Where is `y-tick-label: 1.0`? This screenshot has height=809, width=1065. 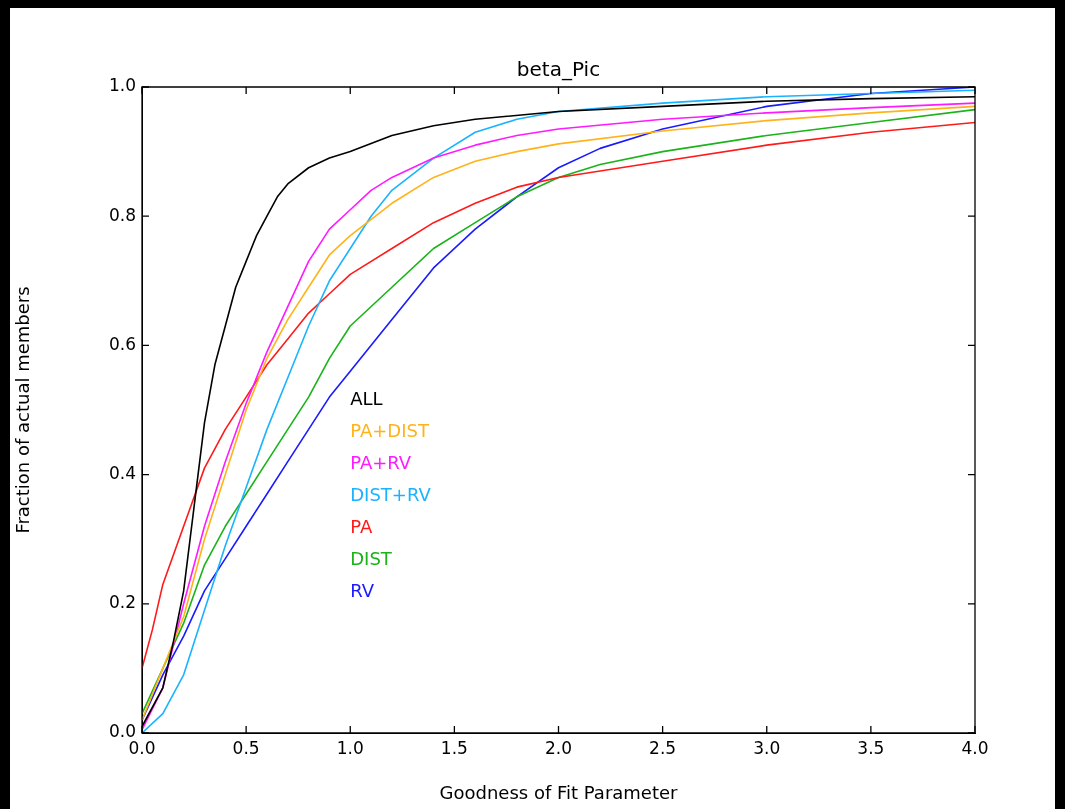 y-tick-label: 1.0 is located at coordinates (122, 85).